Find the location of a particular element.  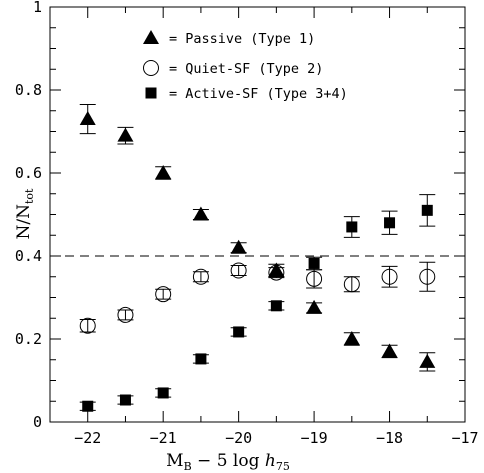

legend-marker-active-sf is located at coordinates (151, 93).